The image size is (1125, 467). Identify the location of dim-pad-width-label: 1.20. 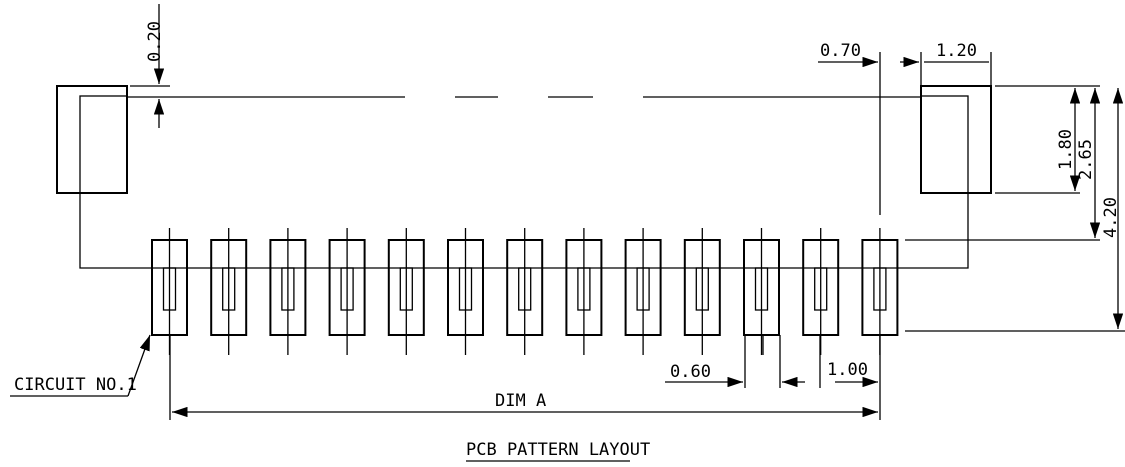
(956, 51).